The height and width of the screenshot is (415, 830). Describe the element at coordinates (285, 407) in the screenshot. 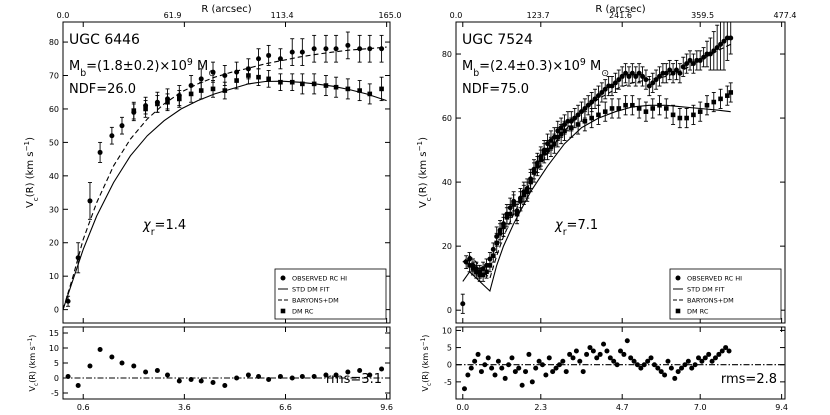

I see `ugc-6446-residual-xtick-label: 6.6` at that location.